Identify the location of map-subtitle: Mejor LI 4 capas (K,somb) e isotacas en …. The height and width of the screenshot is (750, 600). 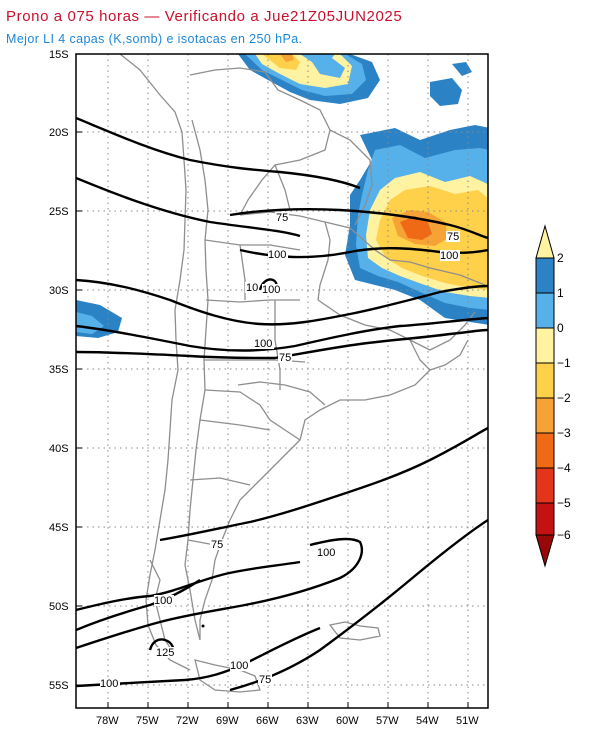
(154, 39).